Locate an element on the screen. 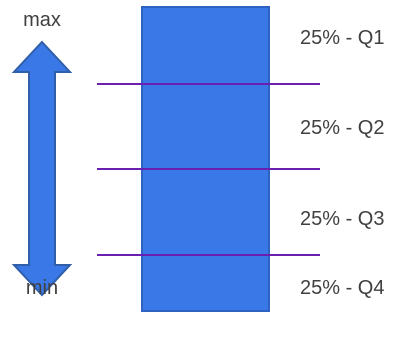 The image size is (411, 339). quartile-label-q1: 25% - Q1 is located at coordinates (342, 38).